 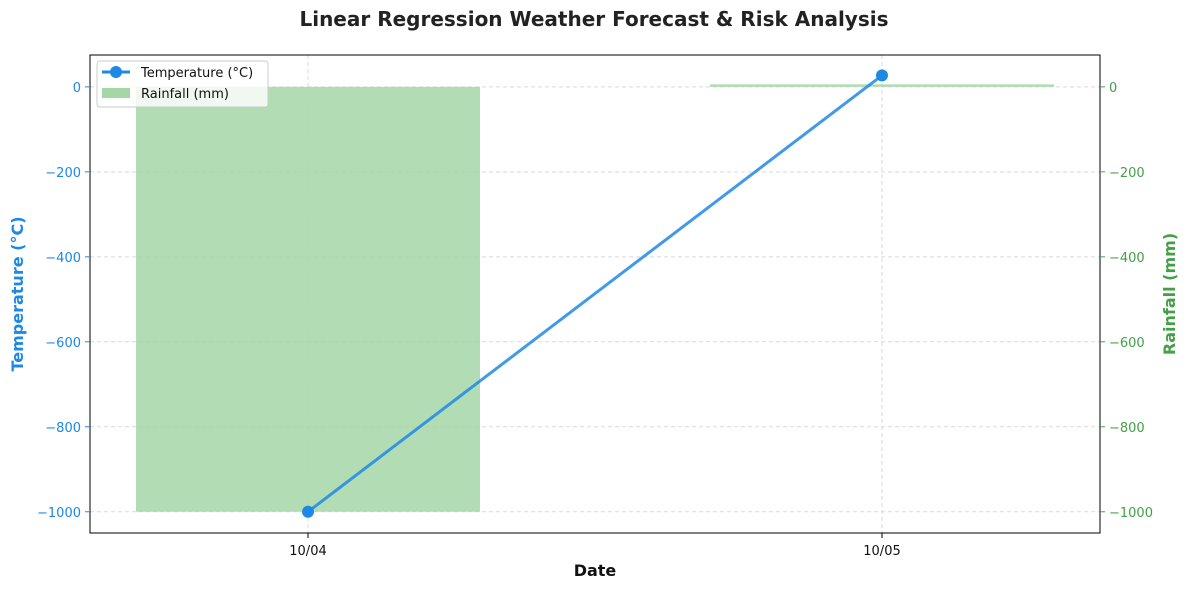 What do you see at coordinates (1113, 88) in the screenshot?
I see `right-tick-label: 0` at bounding box center [1113, 88].